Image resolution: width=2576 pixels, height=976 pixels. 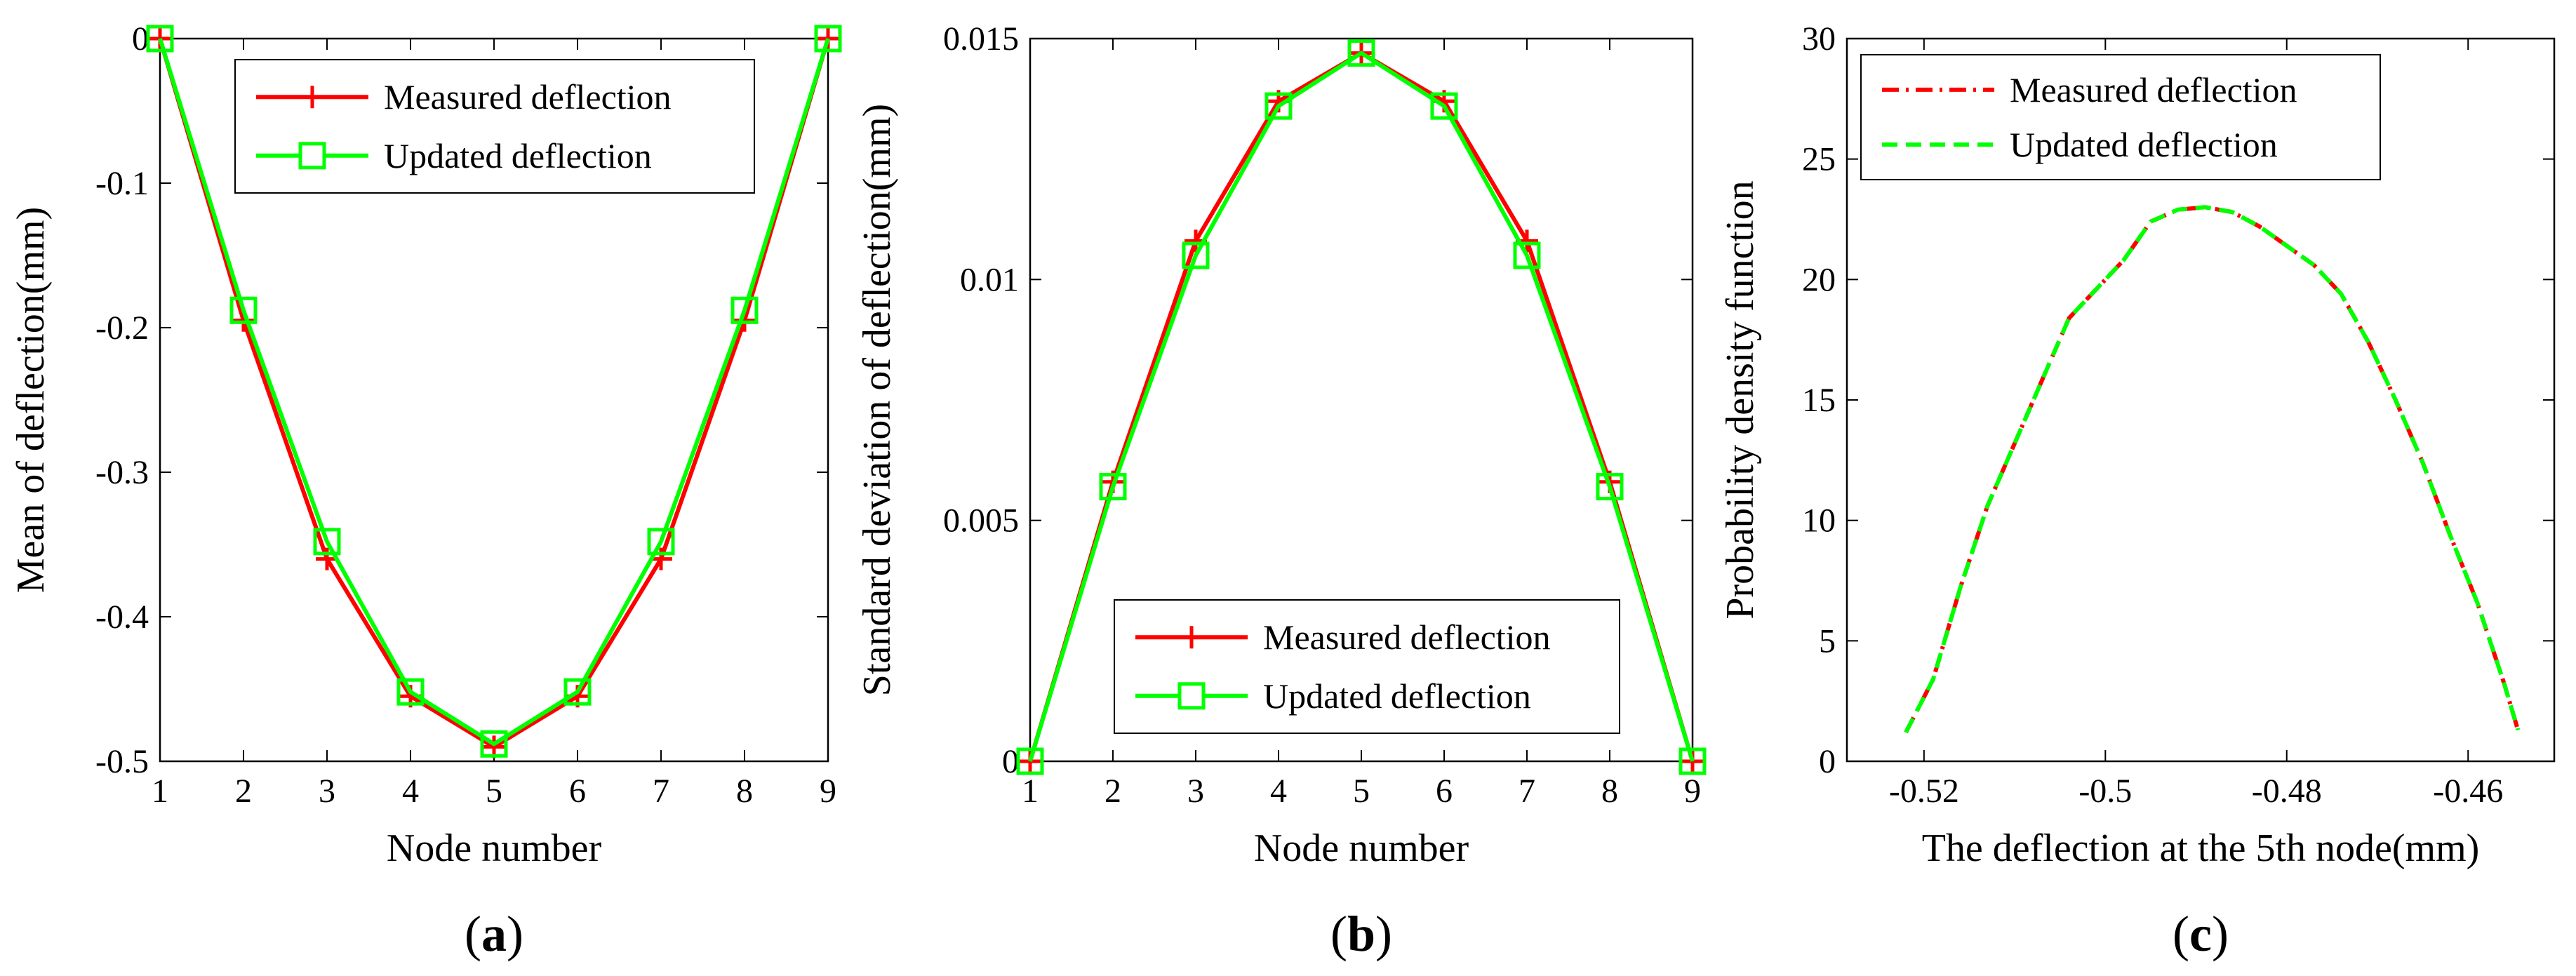 I want to click on y-tick-label: 0.015, so click(x=981, y=39).